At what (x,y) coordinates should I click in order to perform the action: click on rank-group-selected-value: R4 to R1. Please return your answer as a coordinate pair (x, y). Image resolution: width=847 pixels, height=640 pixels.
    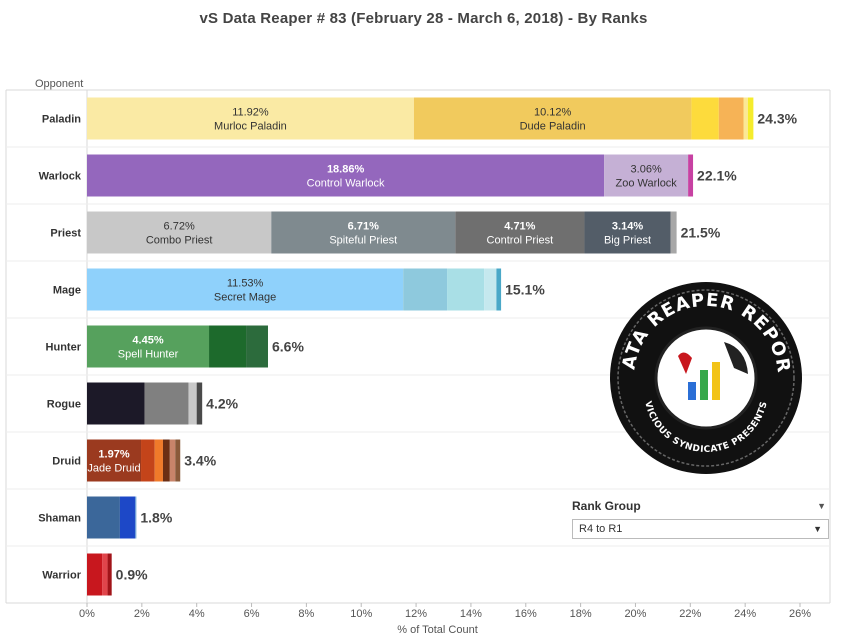
    Looking at the image, I should click on (601, 529).